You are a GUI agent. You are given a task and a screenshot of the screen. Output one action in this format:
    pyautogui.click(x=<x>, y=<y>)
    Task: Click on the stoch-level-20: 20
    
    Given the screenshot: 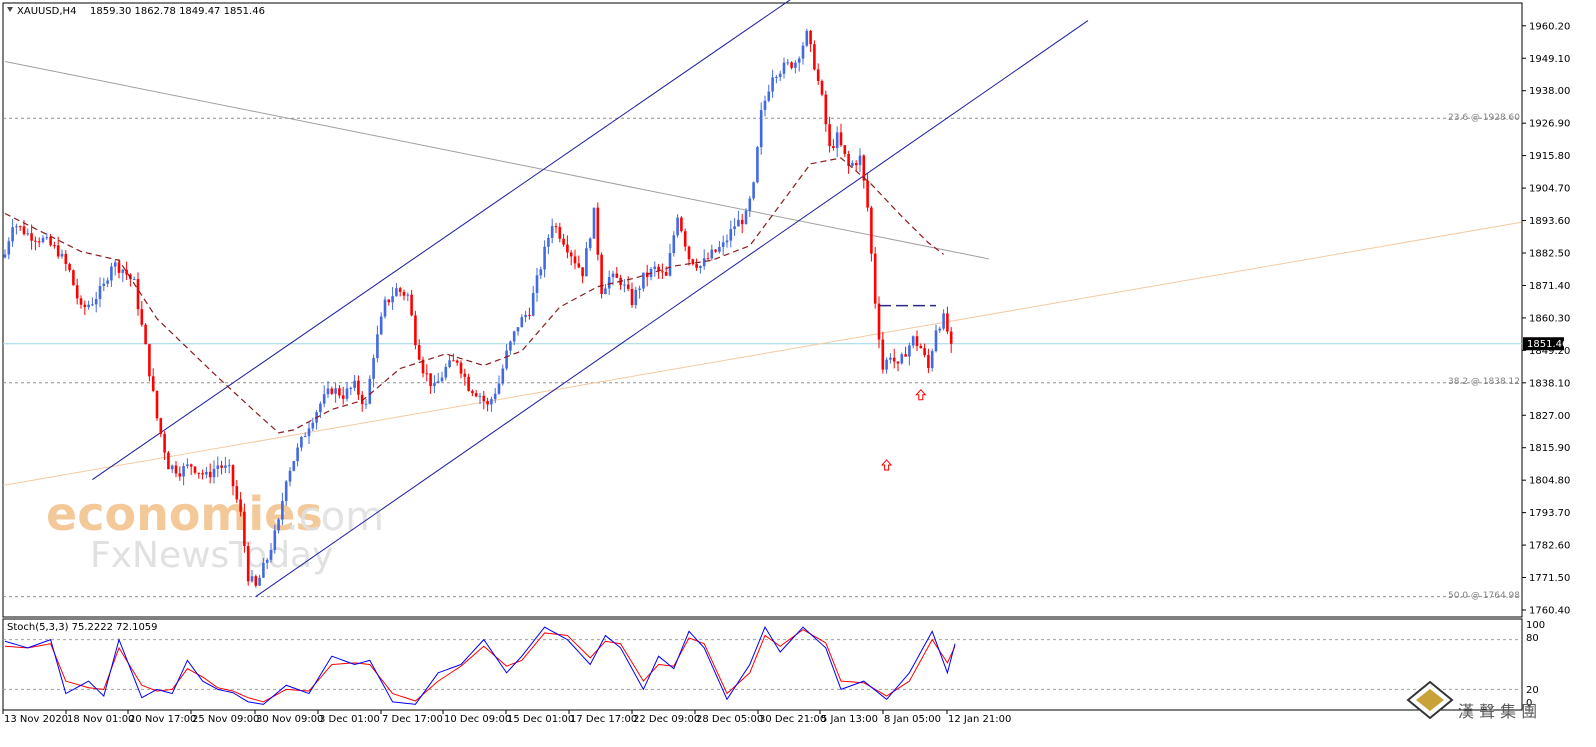 What is the action you would take?
    pyautogui.click(x=1532, y=690)
    